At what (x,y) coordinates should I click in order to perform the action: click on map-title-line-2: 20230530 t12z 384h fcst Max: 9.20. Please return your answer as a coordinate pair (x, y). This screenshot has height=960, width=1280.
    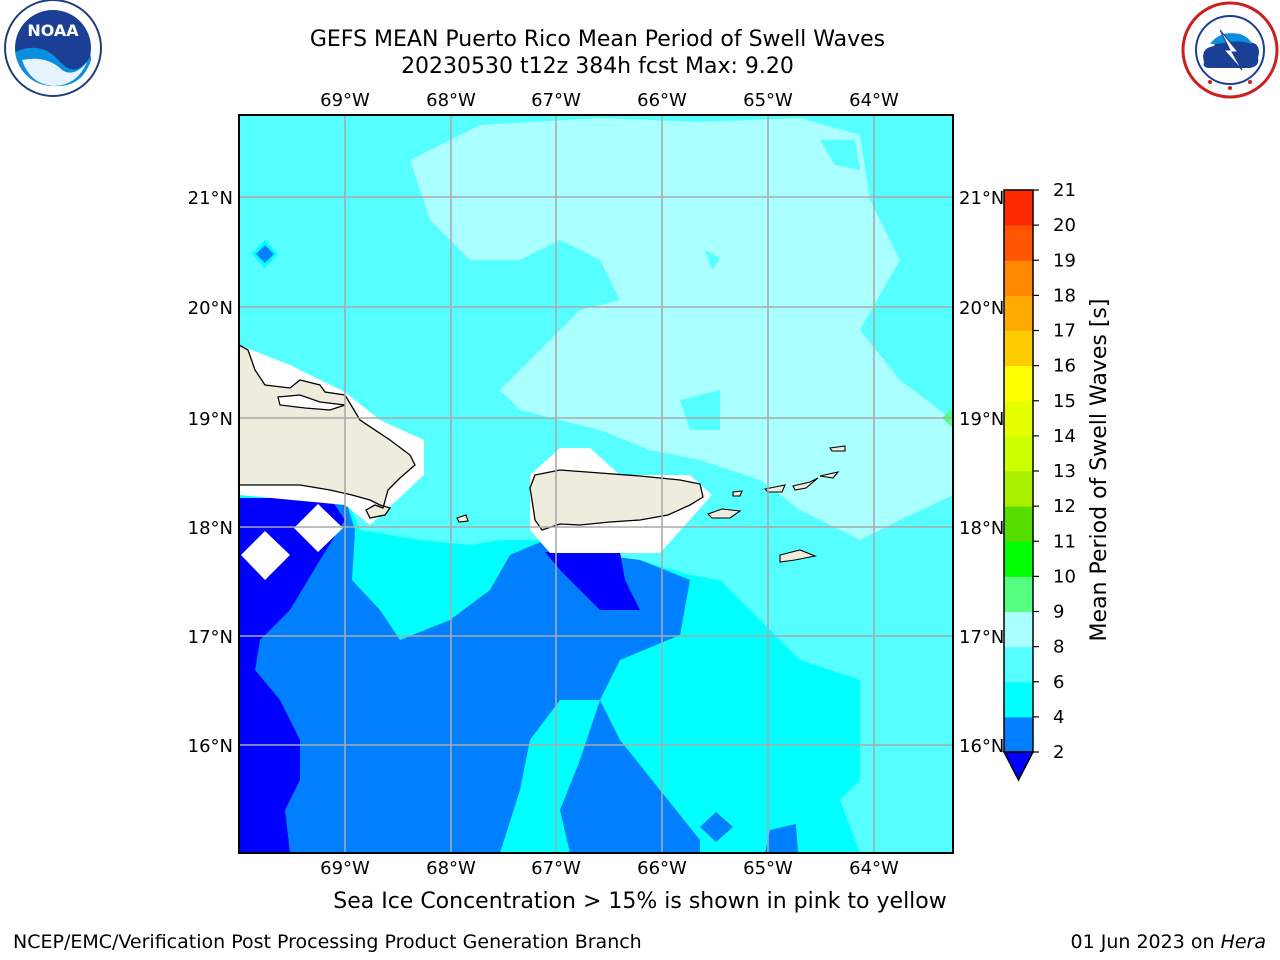
    Looking at the image, I should click on (597, 66).